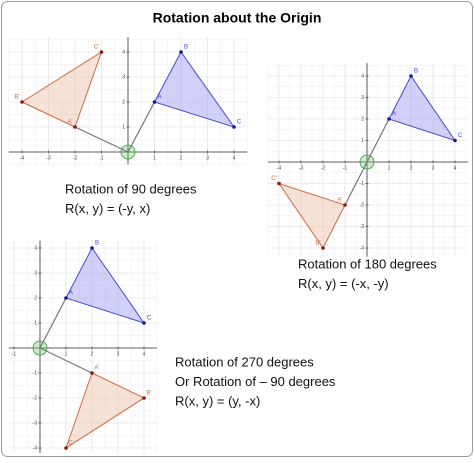  What do you see at coordinates (107, 208) in the screenshot?
I see `caption: R(x, y) = (-y, x)` at bounding box center [107, 208].